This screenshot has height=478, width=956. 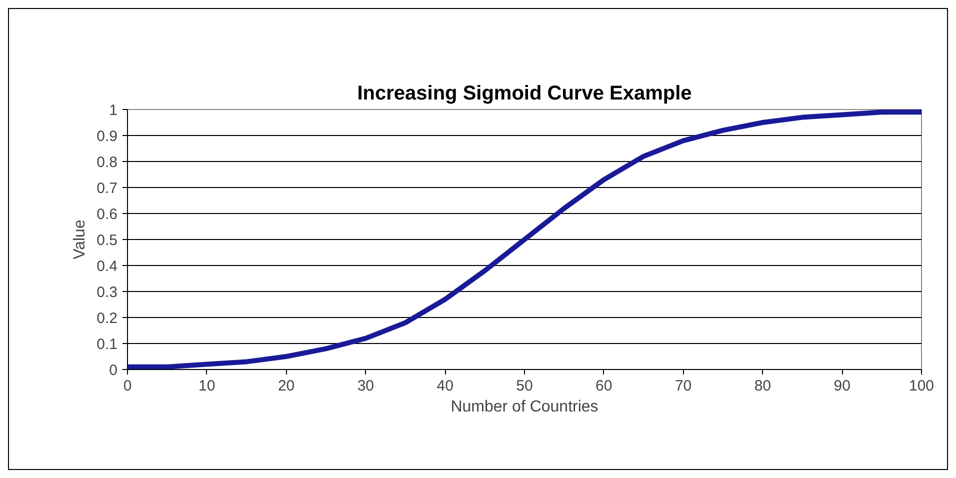 What do you see at coordinates (107, 292) in the screenshot?
I see `y-tick-label: 0.3` at bounding box center [107, 292].